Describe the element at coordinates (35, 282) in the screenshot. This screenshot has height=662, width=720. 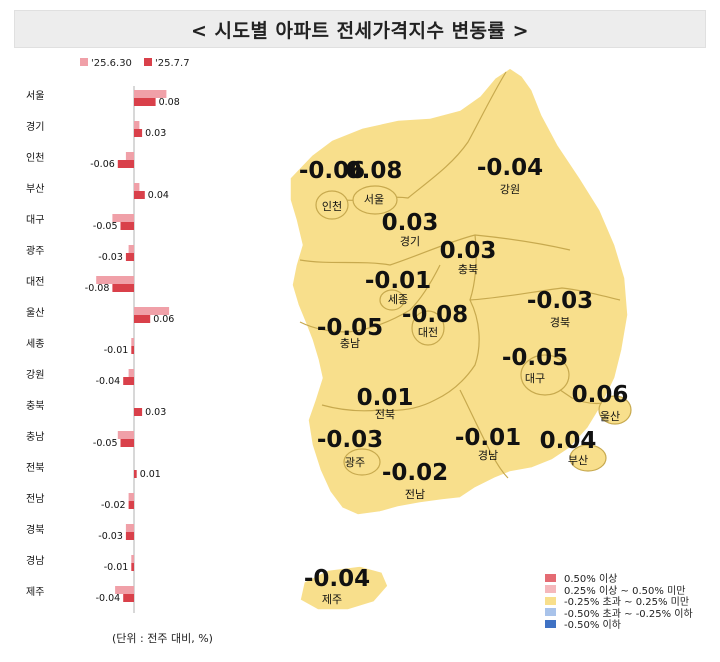
I see `category-label: 대전` at that location.